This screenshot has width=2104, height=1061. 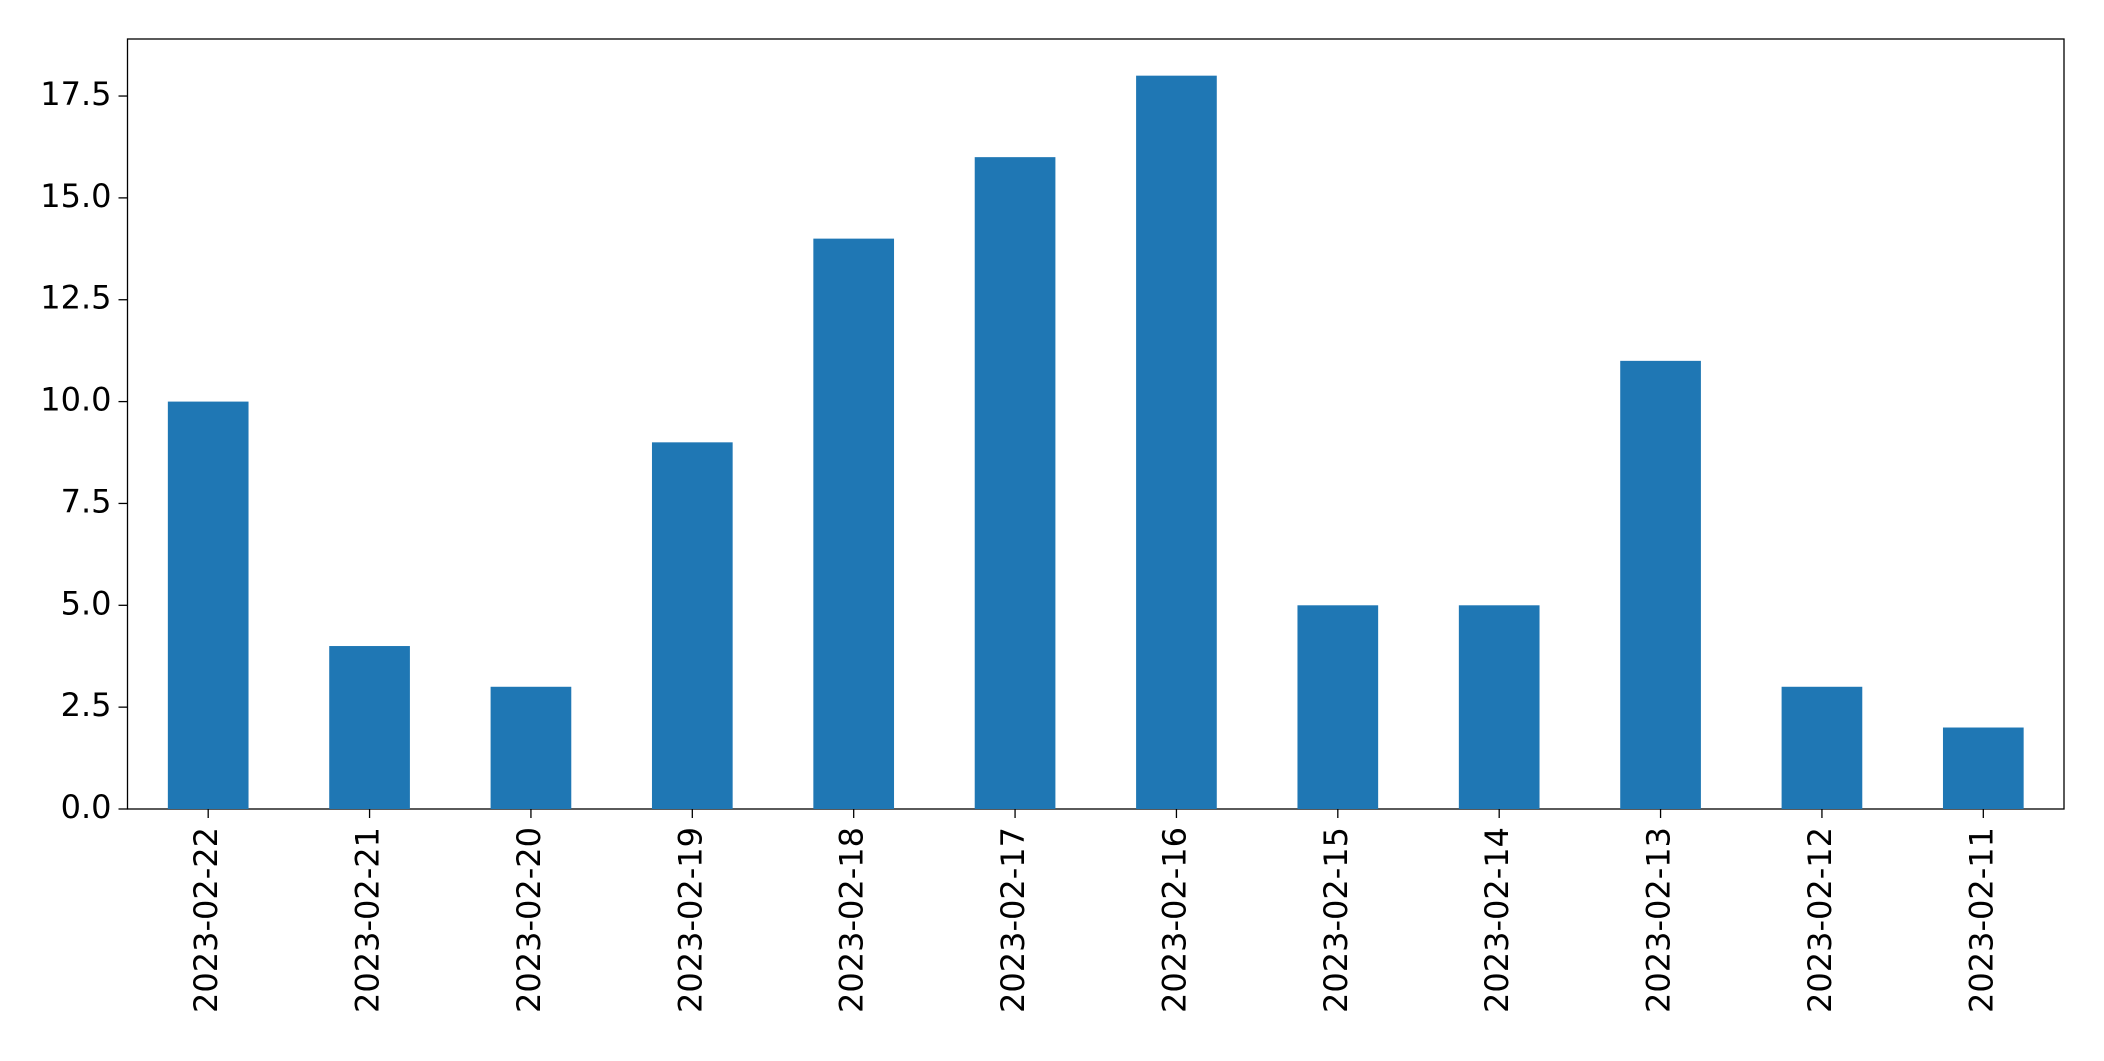 I want to click on y-tick-label: 7.5, so click(x=86, y=501).